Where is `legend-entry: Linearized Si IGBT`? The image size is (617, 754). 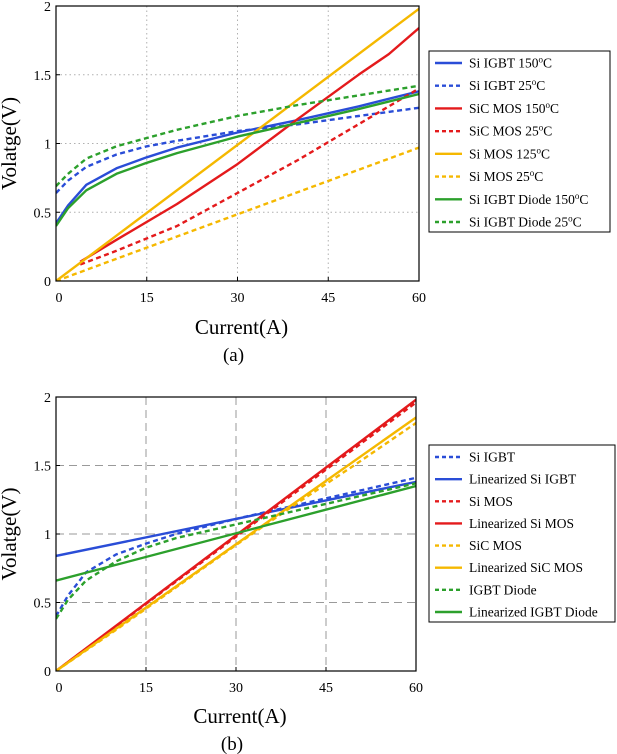 legend-entry: Linearized Si IGBT is located at coordinates (523, 479).